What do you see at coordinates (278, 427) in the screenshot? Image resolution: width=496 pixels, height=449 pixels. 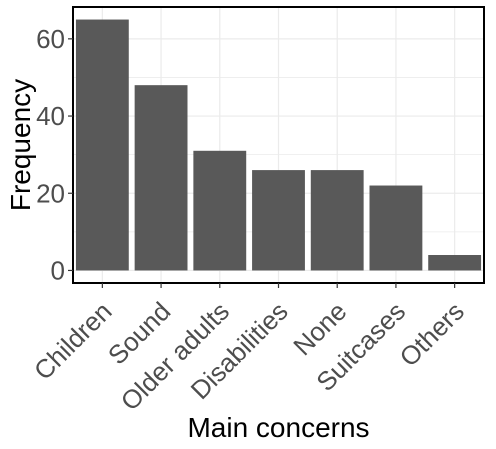 I see `x-axis-title: Main concerns` at bounding box center [278, 427].